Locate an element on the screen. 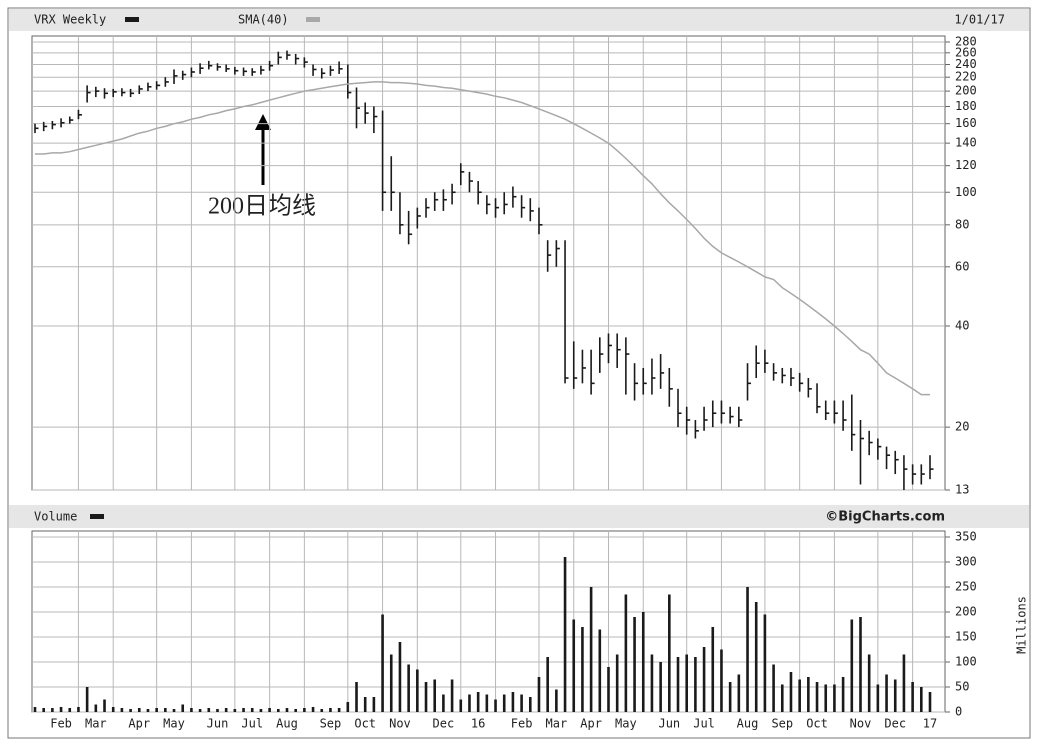 The width and height of the screenshot is (1038, 750). x-tick-label: Oct is located at coordinates (817, 724).